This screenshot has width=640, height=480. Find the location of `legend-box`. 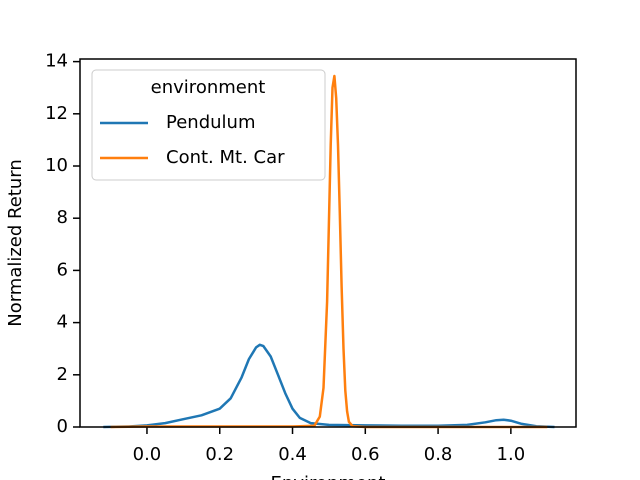

legend-box is located at coordinates (208, 125).